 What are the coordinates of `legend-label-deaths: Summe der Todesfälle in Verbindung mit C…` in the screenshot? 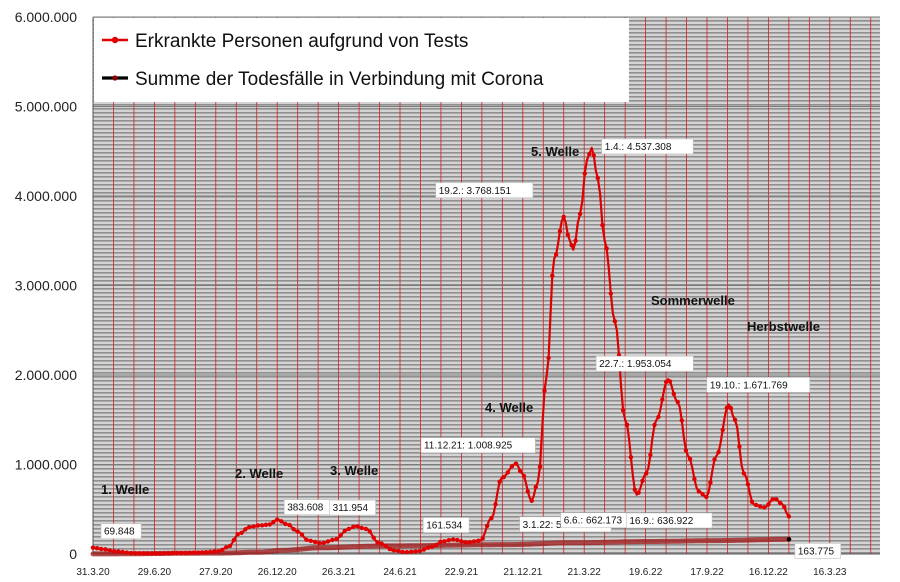 It's located at (339, 79).